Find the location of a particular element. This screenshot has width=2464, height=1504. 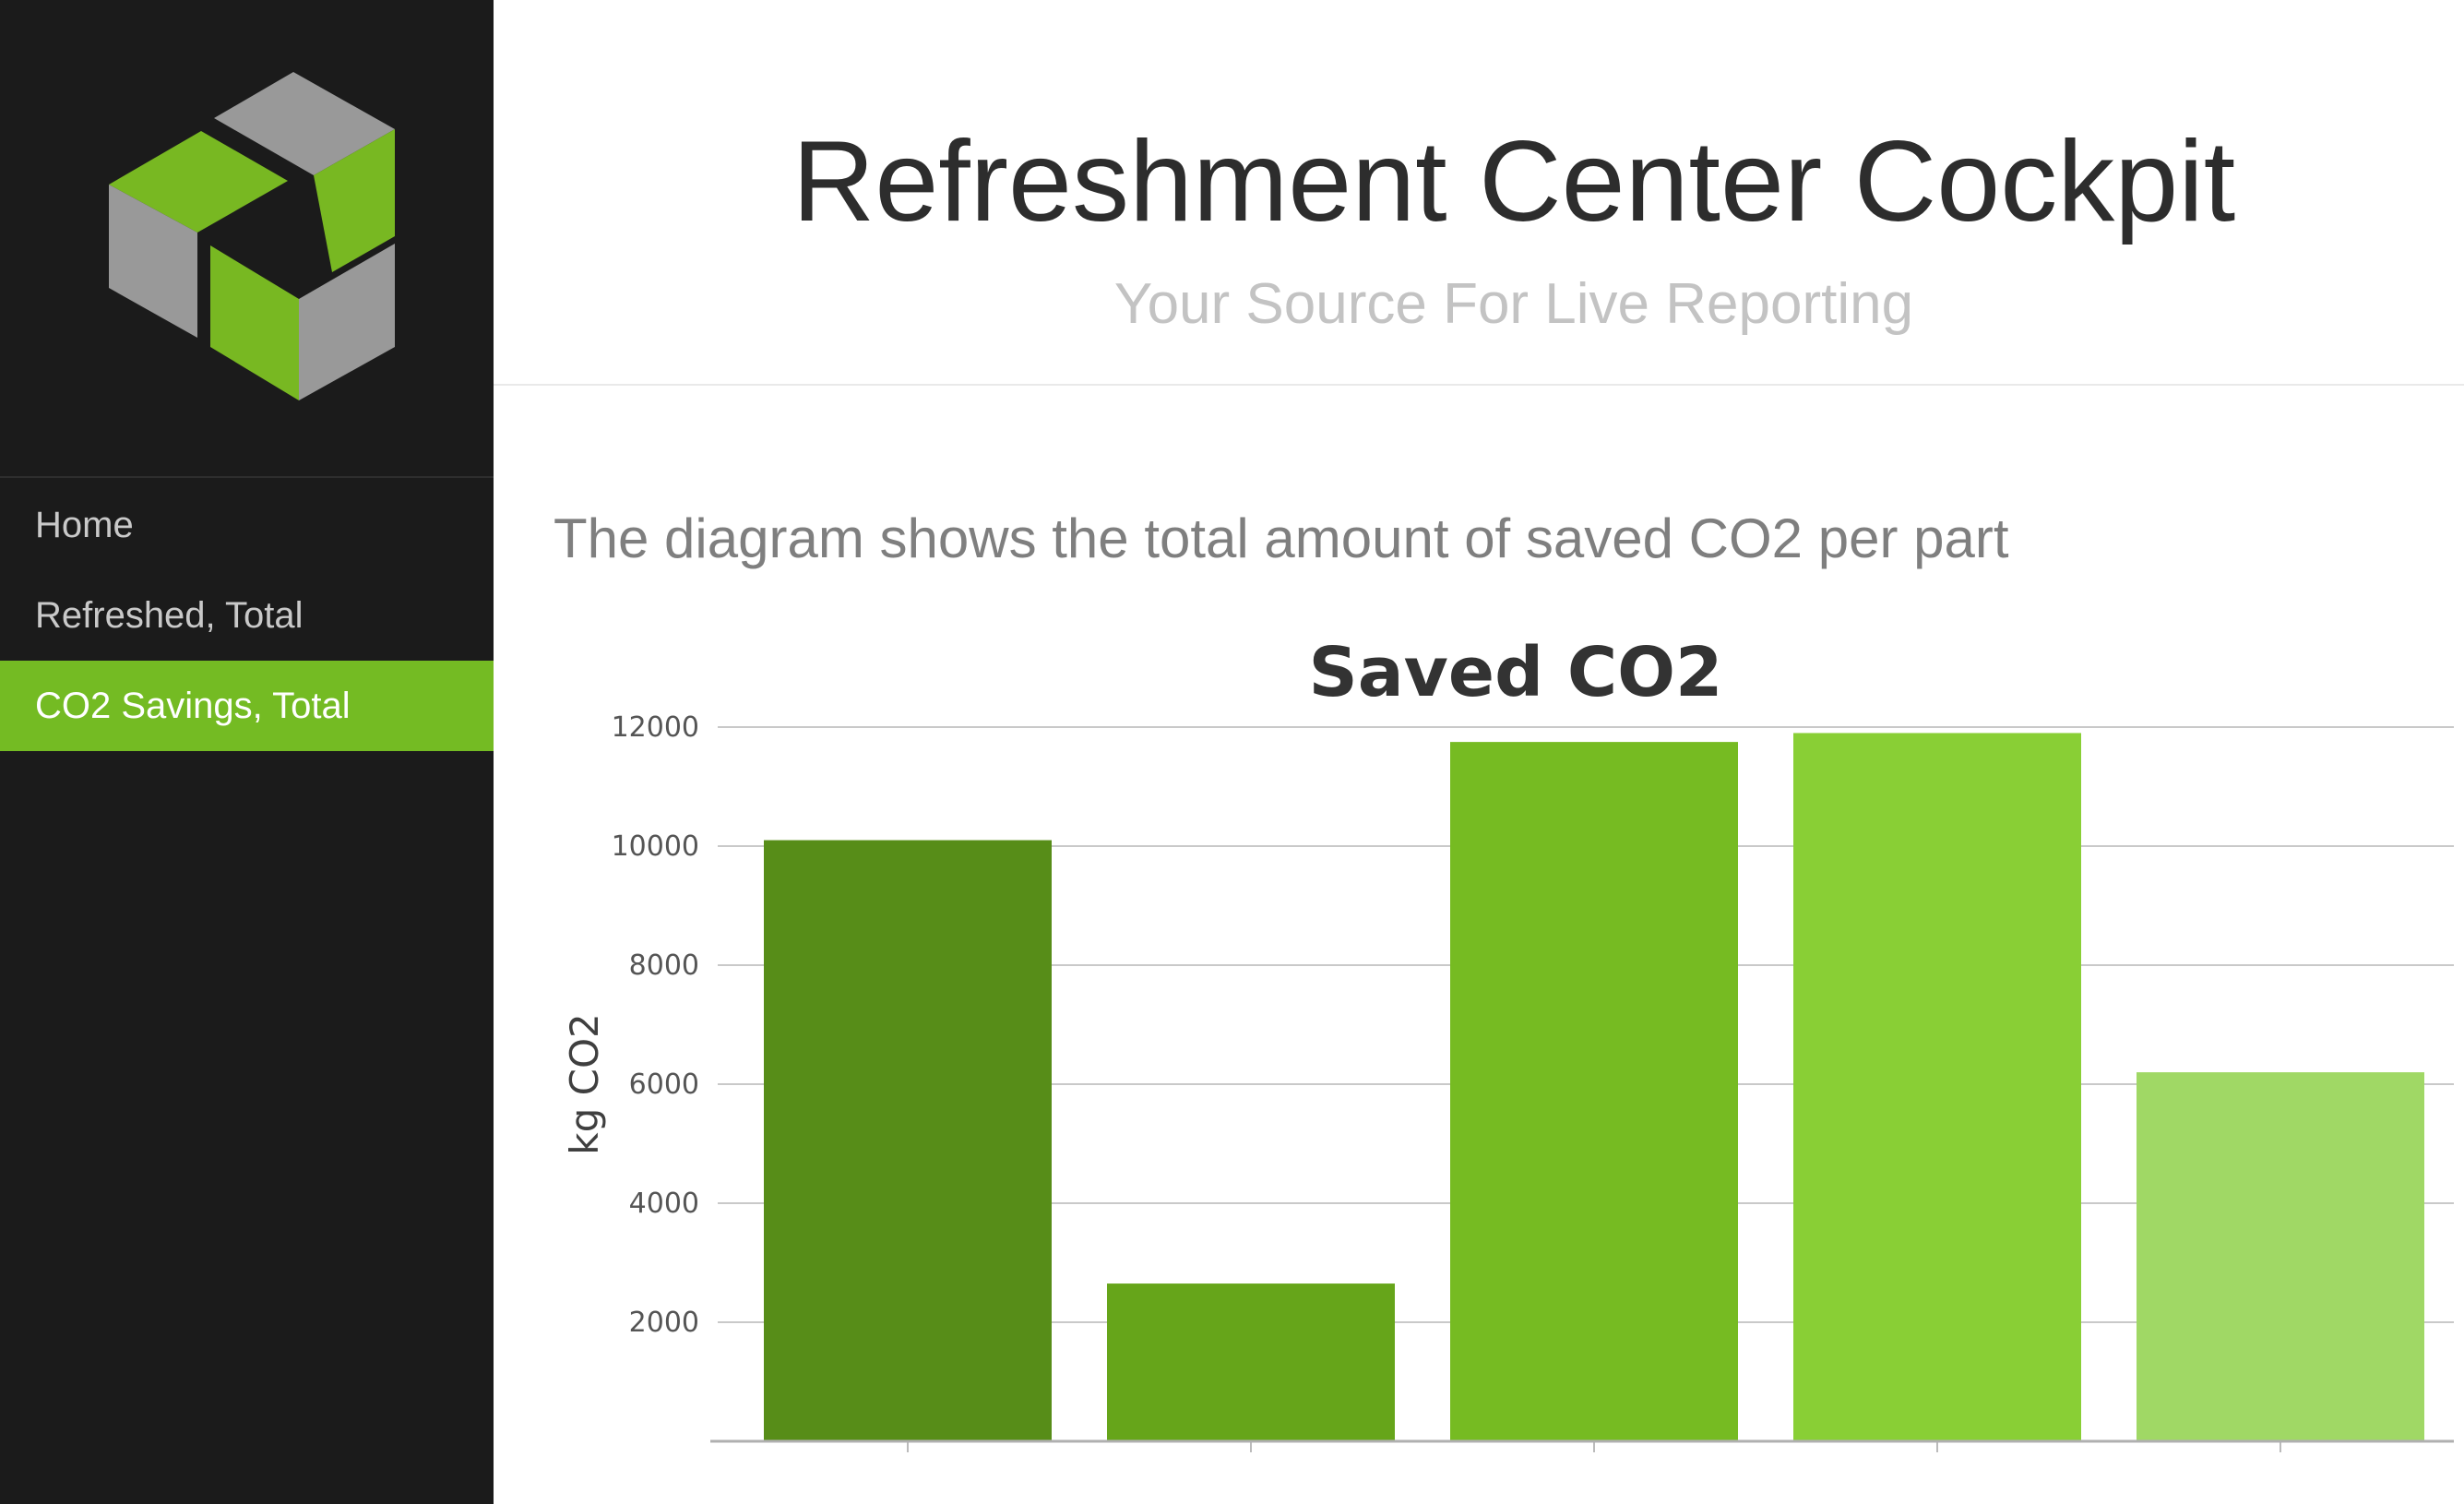

y-axis-title: kg CO2 is located at coordinates (584, 1083).